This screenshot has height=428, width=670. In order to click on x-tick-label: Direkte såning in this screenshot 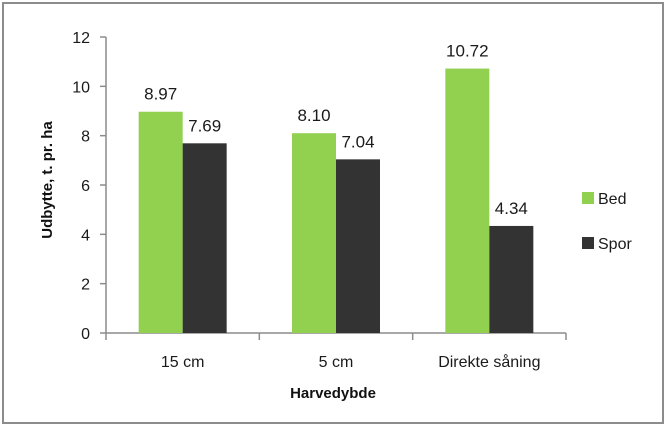, I will do `click(489, 362)`.